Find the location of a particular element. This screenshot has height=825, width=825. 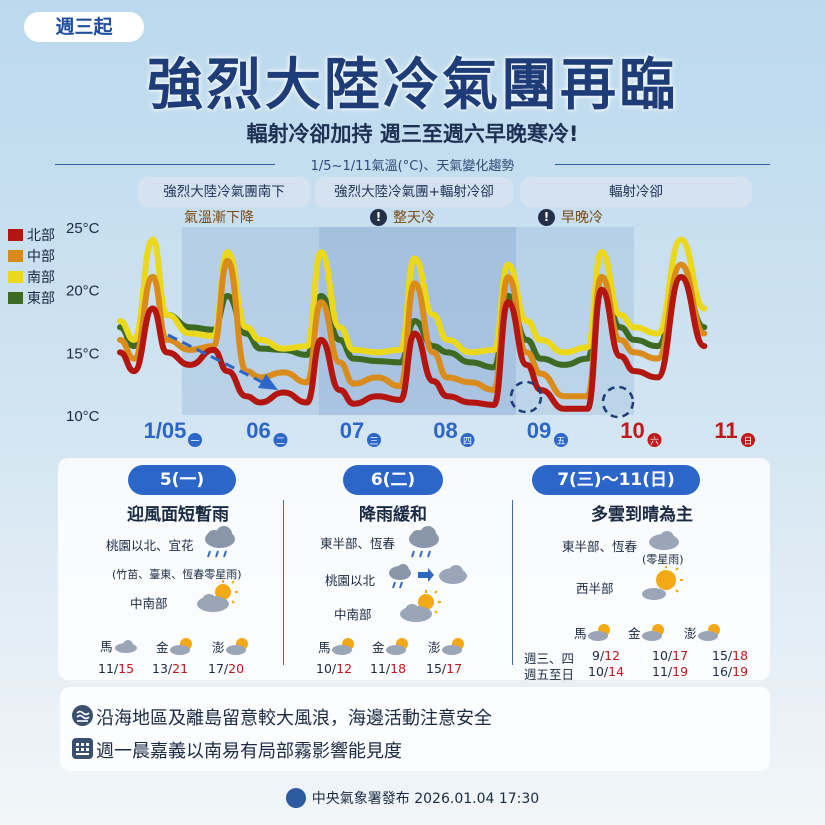

column-divider is located at coordinates (283, 582).